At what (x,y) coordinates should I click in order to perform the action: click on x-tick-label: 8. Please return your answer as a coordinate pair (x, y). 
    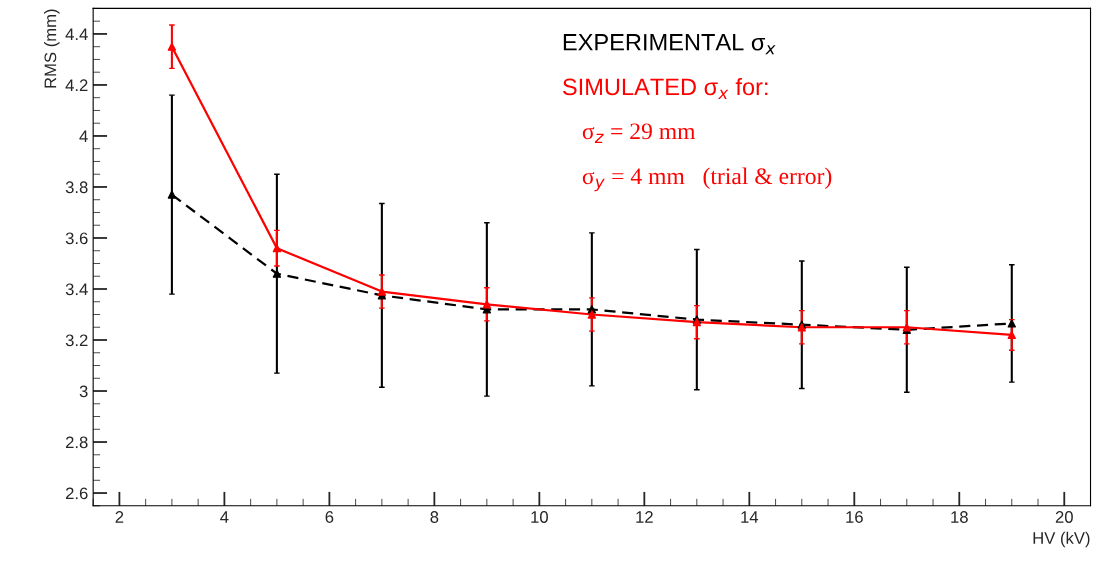
    Looking at the image, I should click on (434, 517).